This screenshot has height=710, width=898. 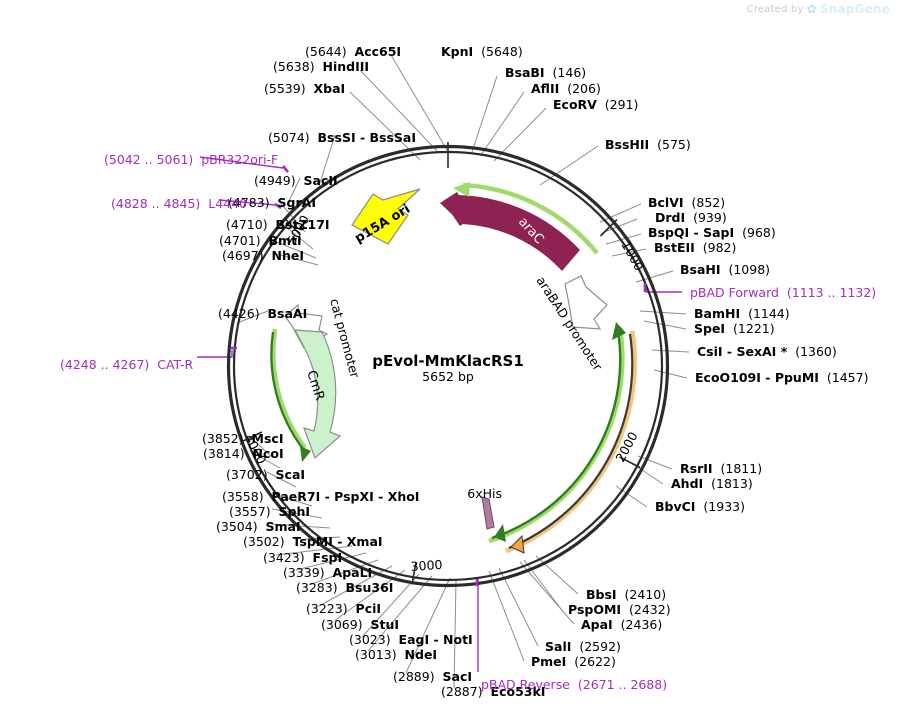 I want to click on orange-arc-line, so click(x=571, y=441).